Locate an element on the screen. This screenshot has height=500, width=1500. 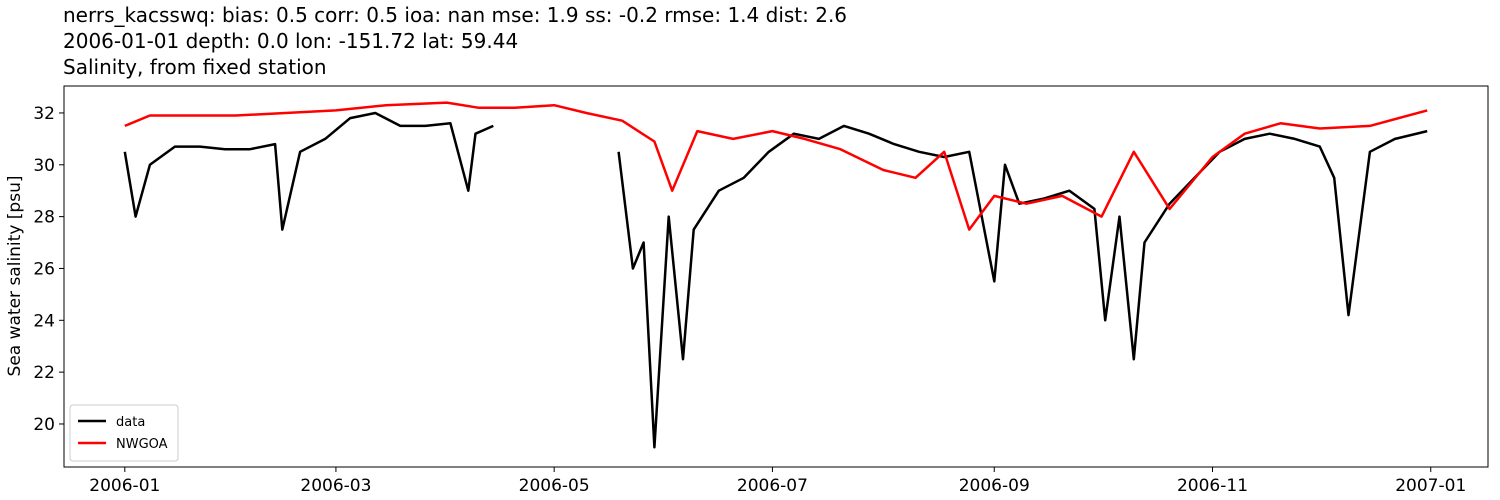
legend-box is located at coordinates (124, 433).